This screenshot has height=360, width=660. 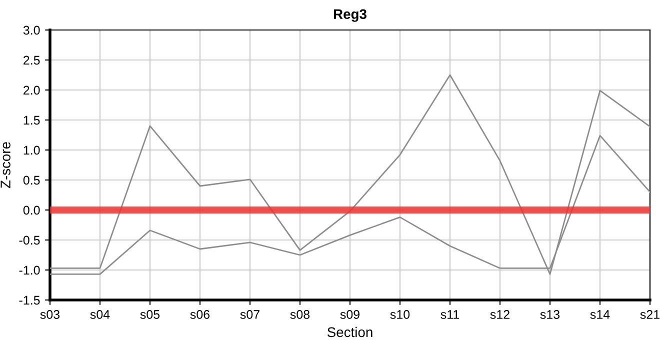 I want to click on x-tick-label: s13, so click(x=550, y=314).